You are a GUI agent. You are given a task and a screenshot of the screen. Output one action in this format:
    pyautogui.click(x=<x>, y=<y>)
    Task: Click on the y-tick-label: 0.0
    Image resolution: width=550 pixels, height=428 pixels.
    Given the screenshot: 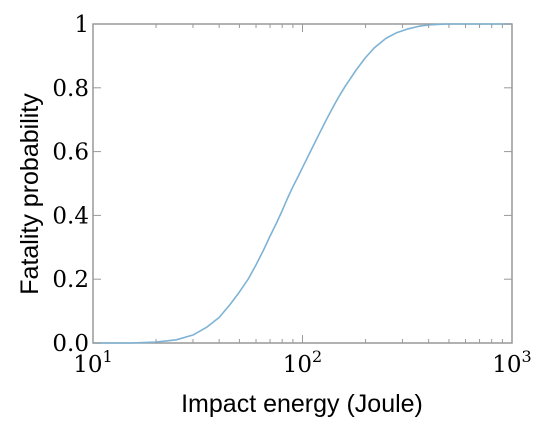 What is the action you would take?
    pyautogui.click(x=70, y=344)
    